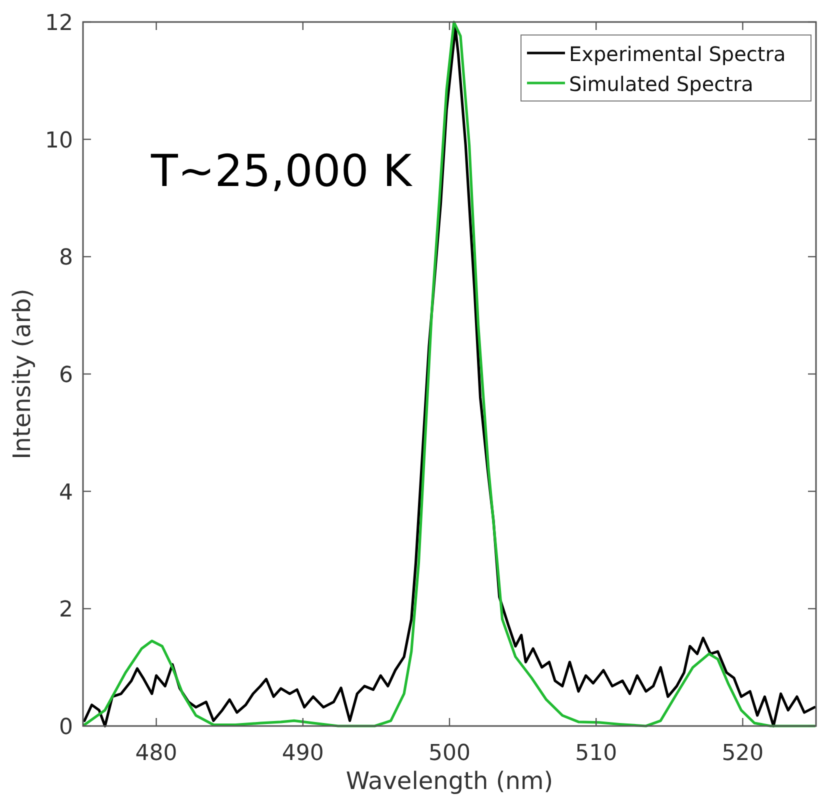 The image size is (827, 797). What do you see at coordinates (303, 753) in the screenshot?
I see `x-tick-label: 490` at bounding box center [303, 753].